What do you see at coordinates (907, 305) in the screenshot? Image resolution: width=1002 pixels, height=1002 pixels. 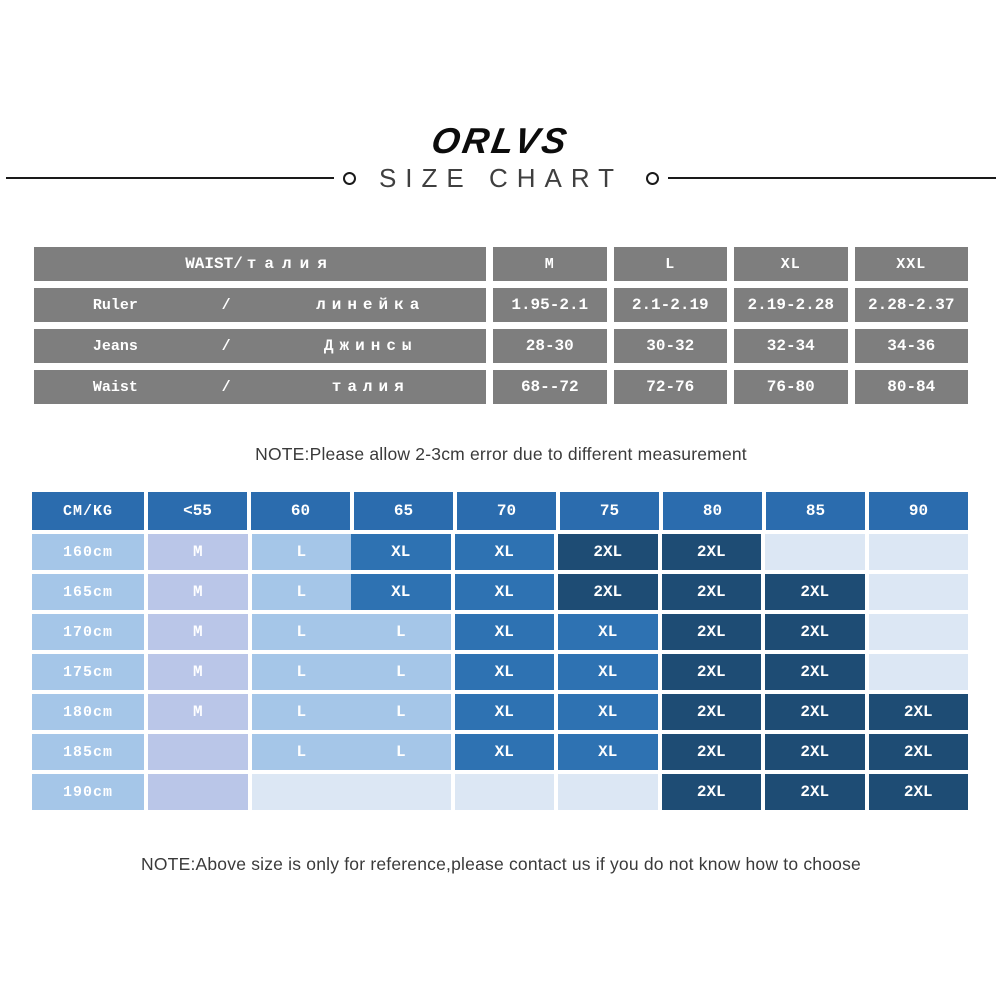 I see `measure-value-cell: 2.28-2.37` at bounding box center [907, 305].